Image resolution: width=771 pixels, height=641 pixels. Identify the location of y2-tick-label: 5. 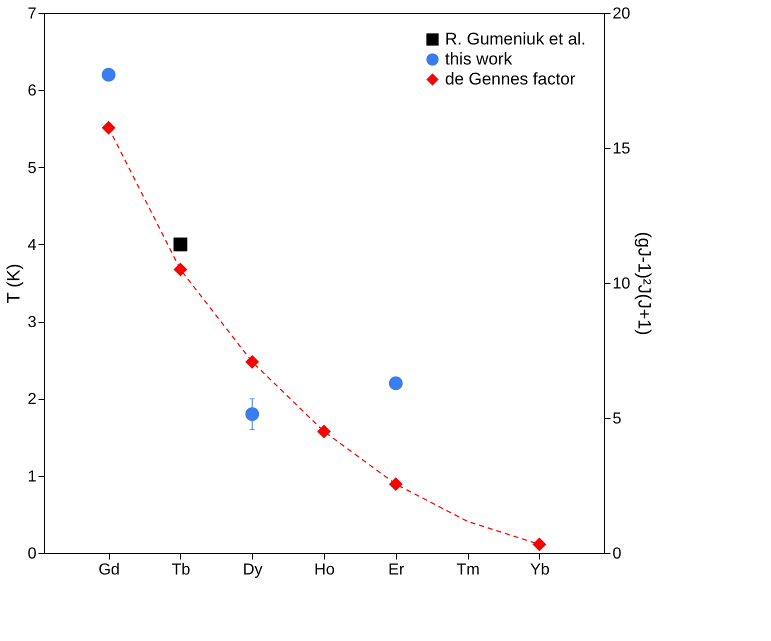
(617, 419).